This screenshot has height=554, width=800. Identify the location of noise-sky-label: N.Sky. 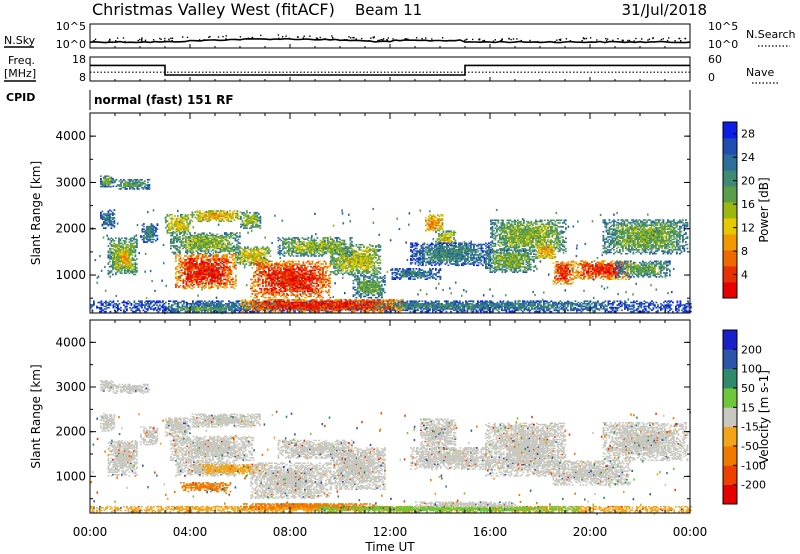
(20, 40).